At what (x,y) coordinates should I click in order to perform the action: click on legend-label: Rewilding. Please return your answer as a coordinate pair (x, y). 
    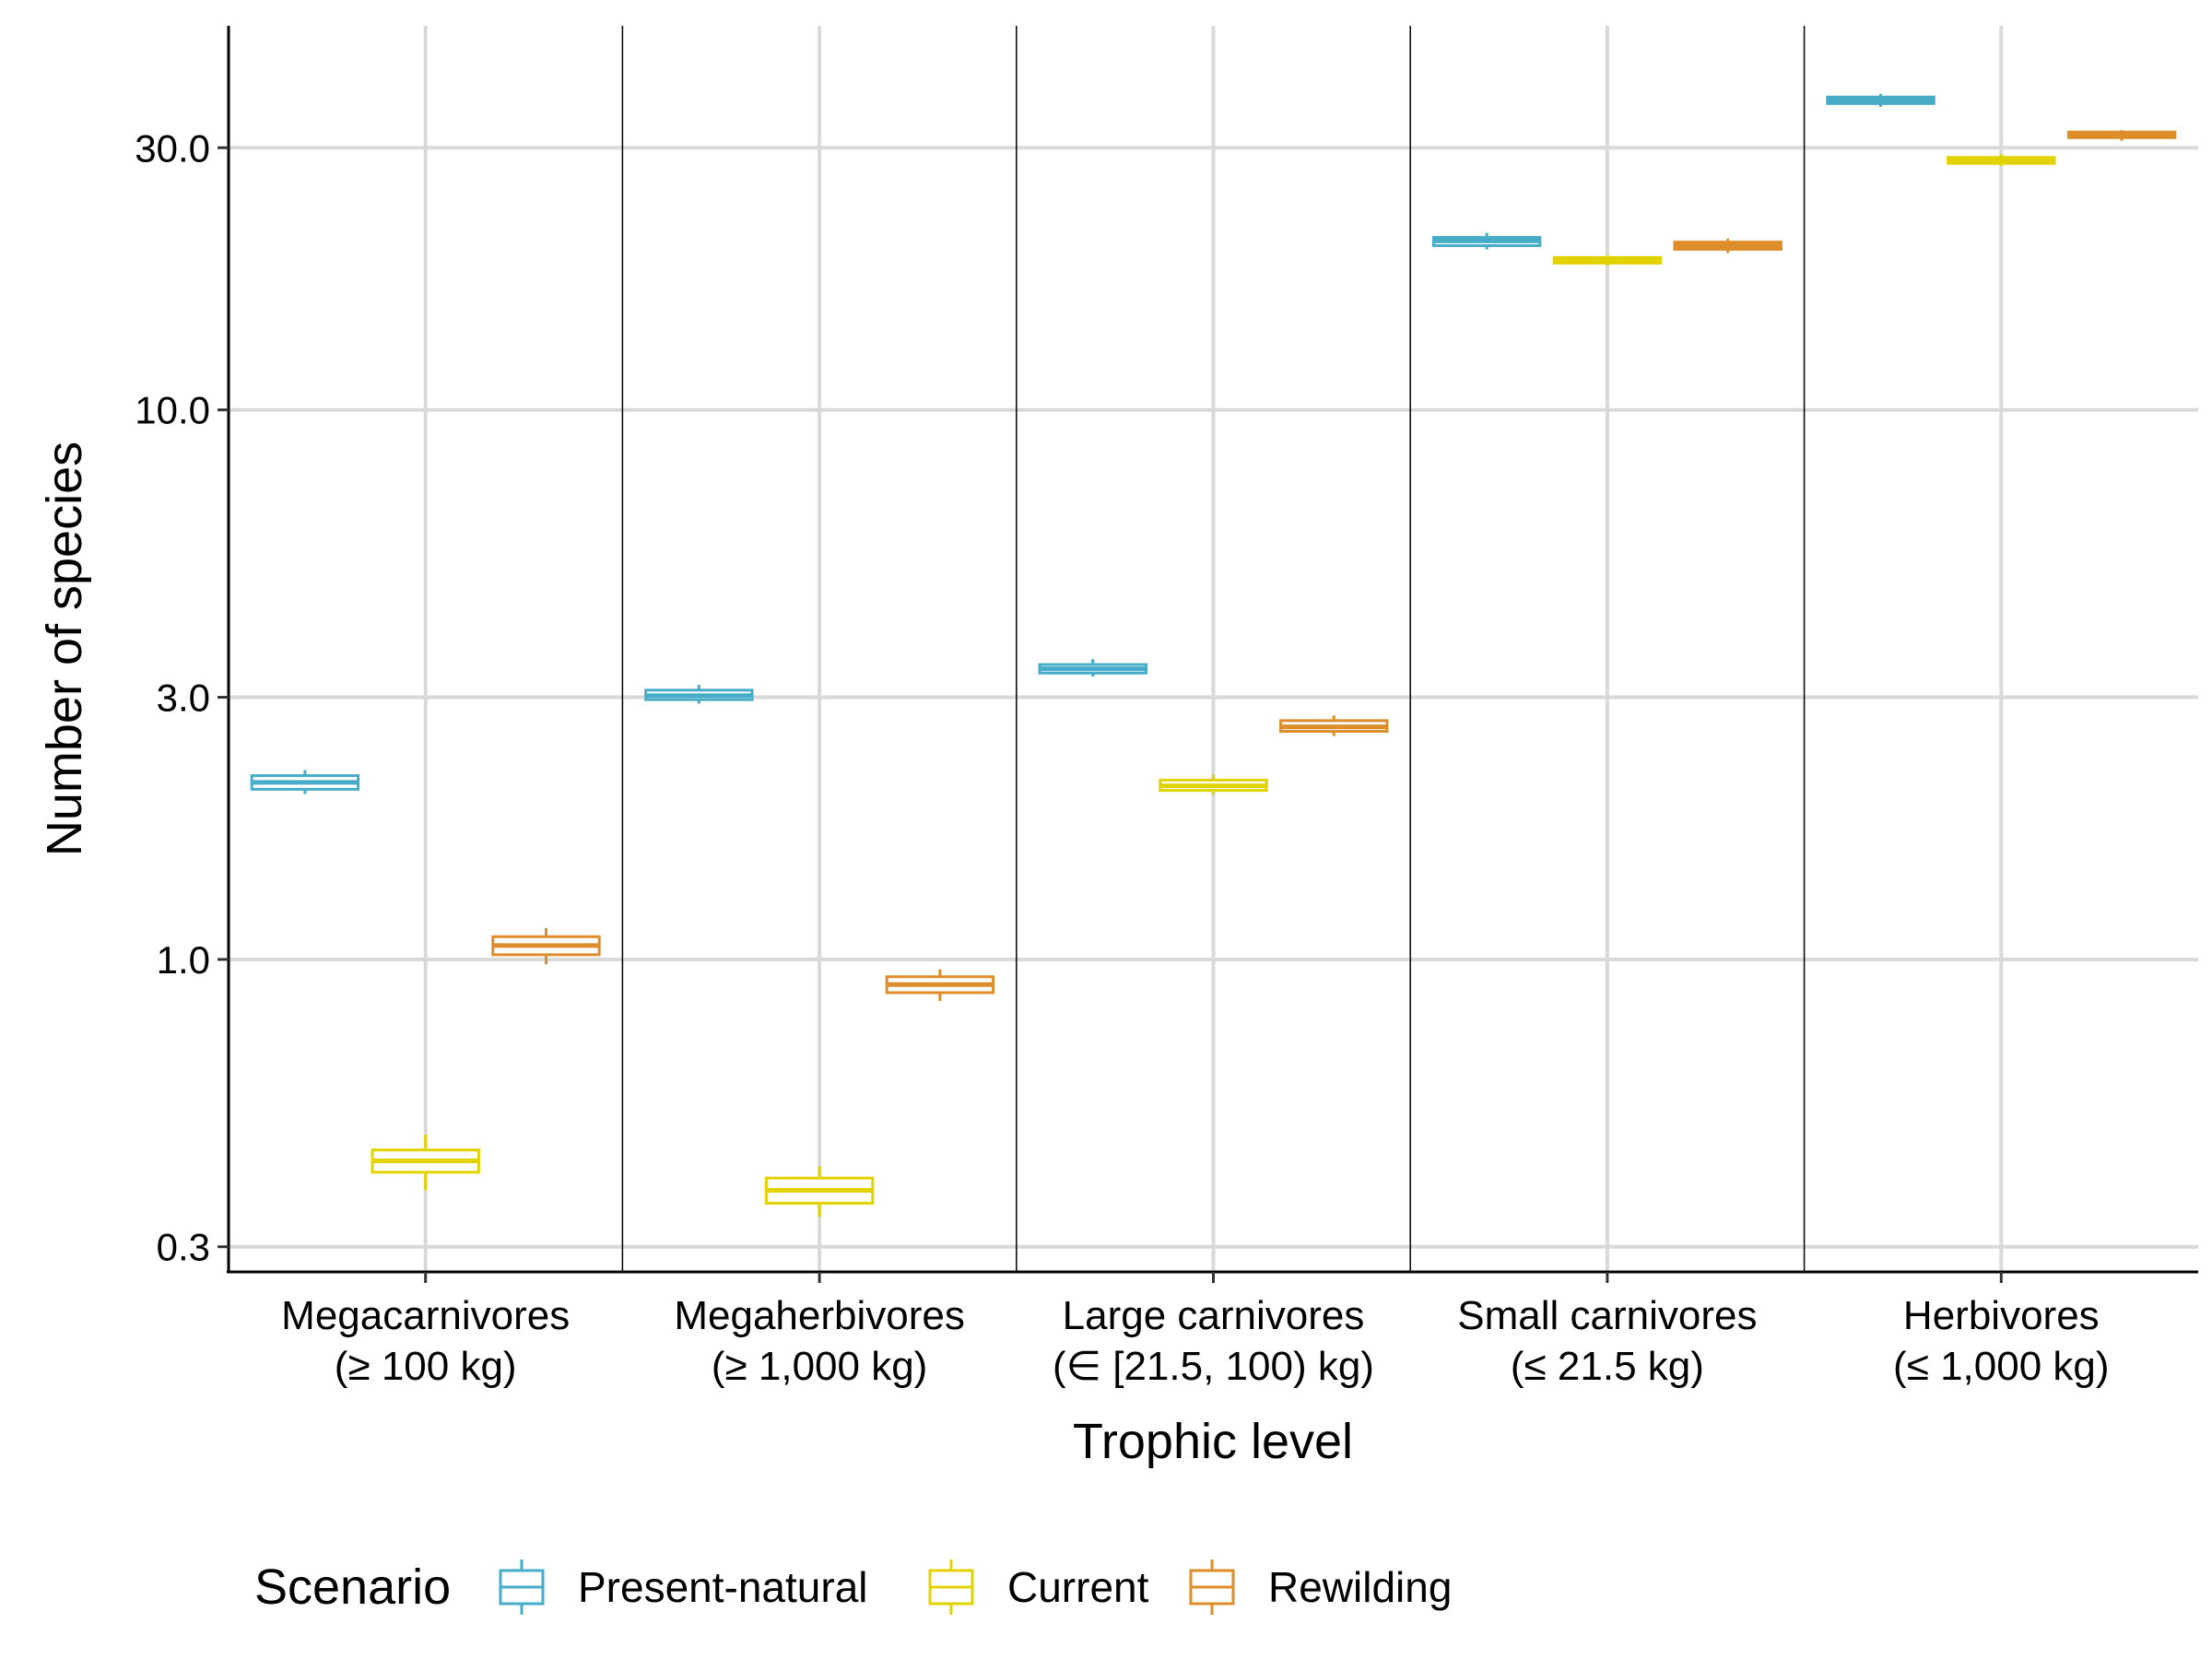
    Looking at the image, I should click on (1360, 1587).